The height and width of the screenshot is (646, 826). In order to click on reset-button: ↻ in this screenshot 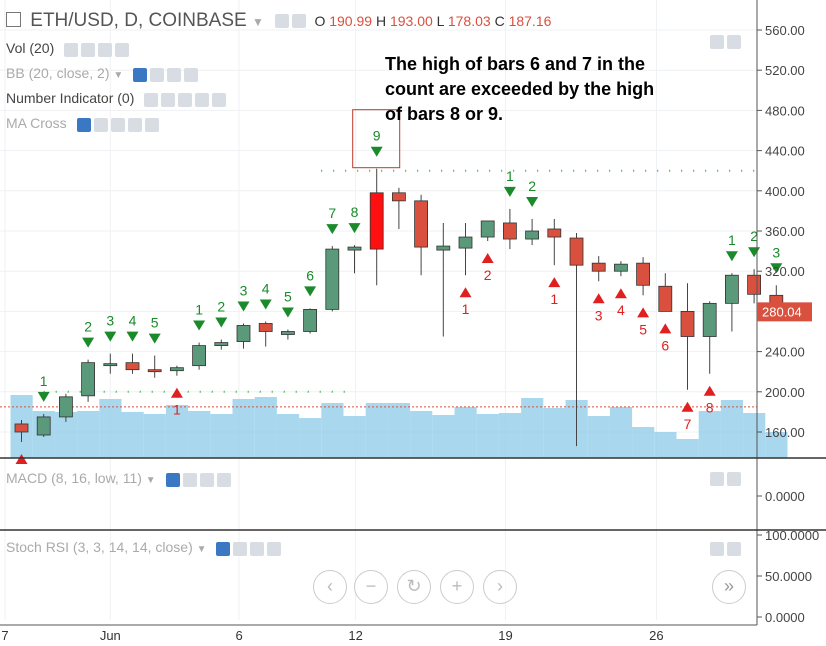, I will do `click(414, 587)`.